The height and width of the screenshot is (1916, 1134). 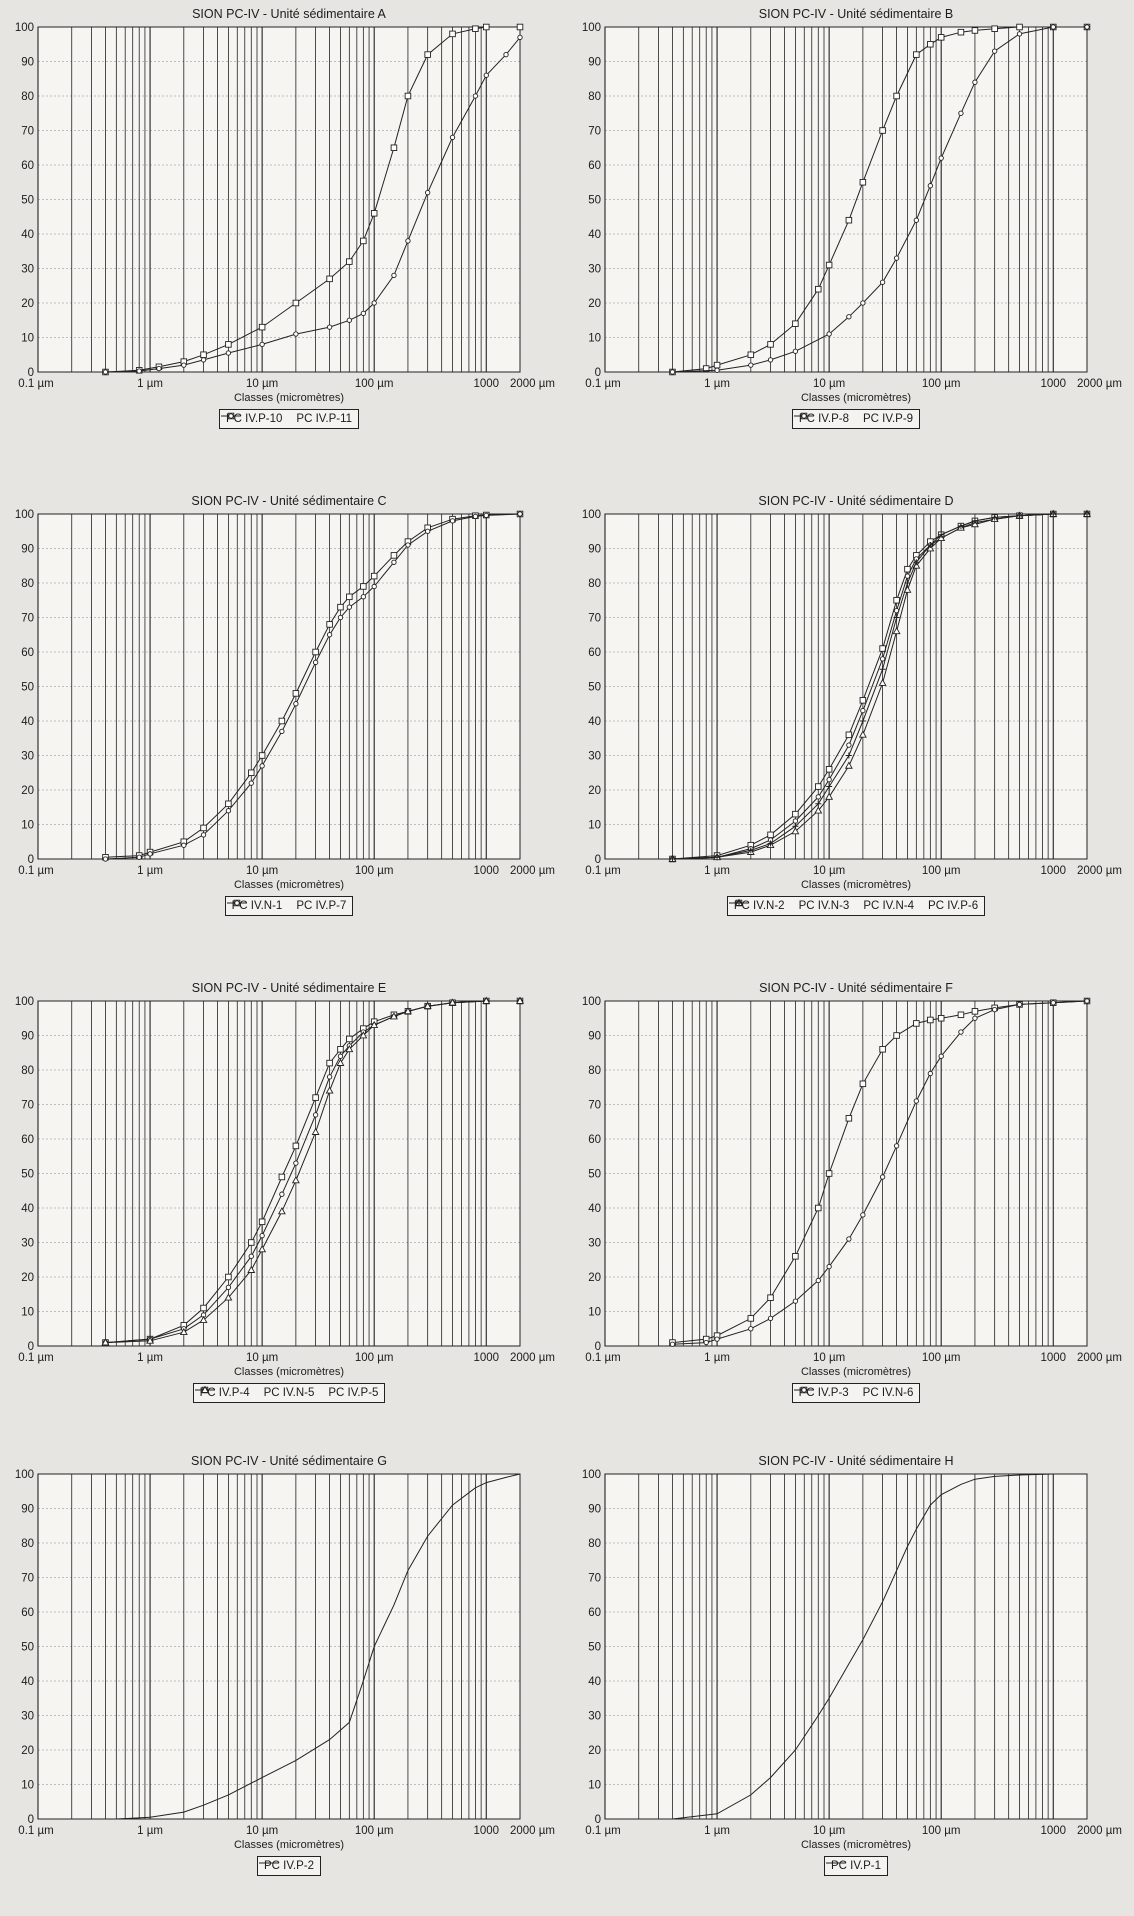 I want to click on chart-title: SION PC-IV - Unité sédimentaire A, so click(x=289, y=14).